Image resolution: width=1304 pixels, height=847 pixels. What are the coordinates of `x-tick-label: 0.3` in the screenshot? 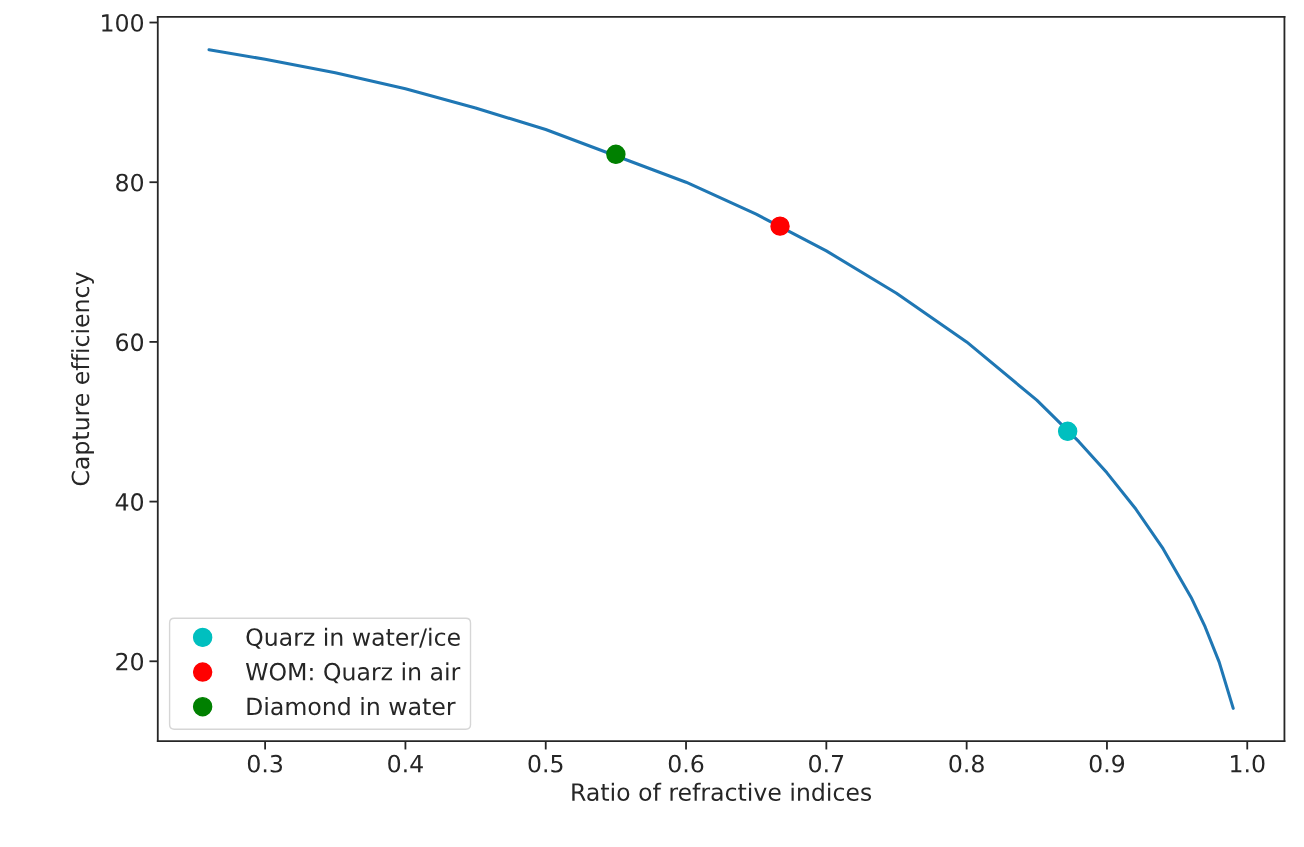 It's located at (264, 763).